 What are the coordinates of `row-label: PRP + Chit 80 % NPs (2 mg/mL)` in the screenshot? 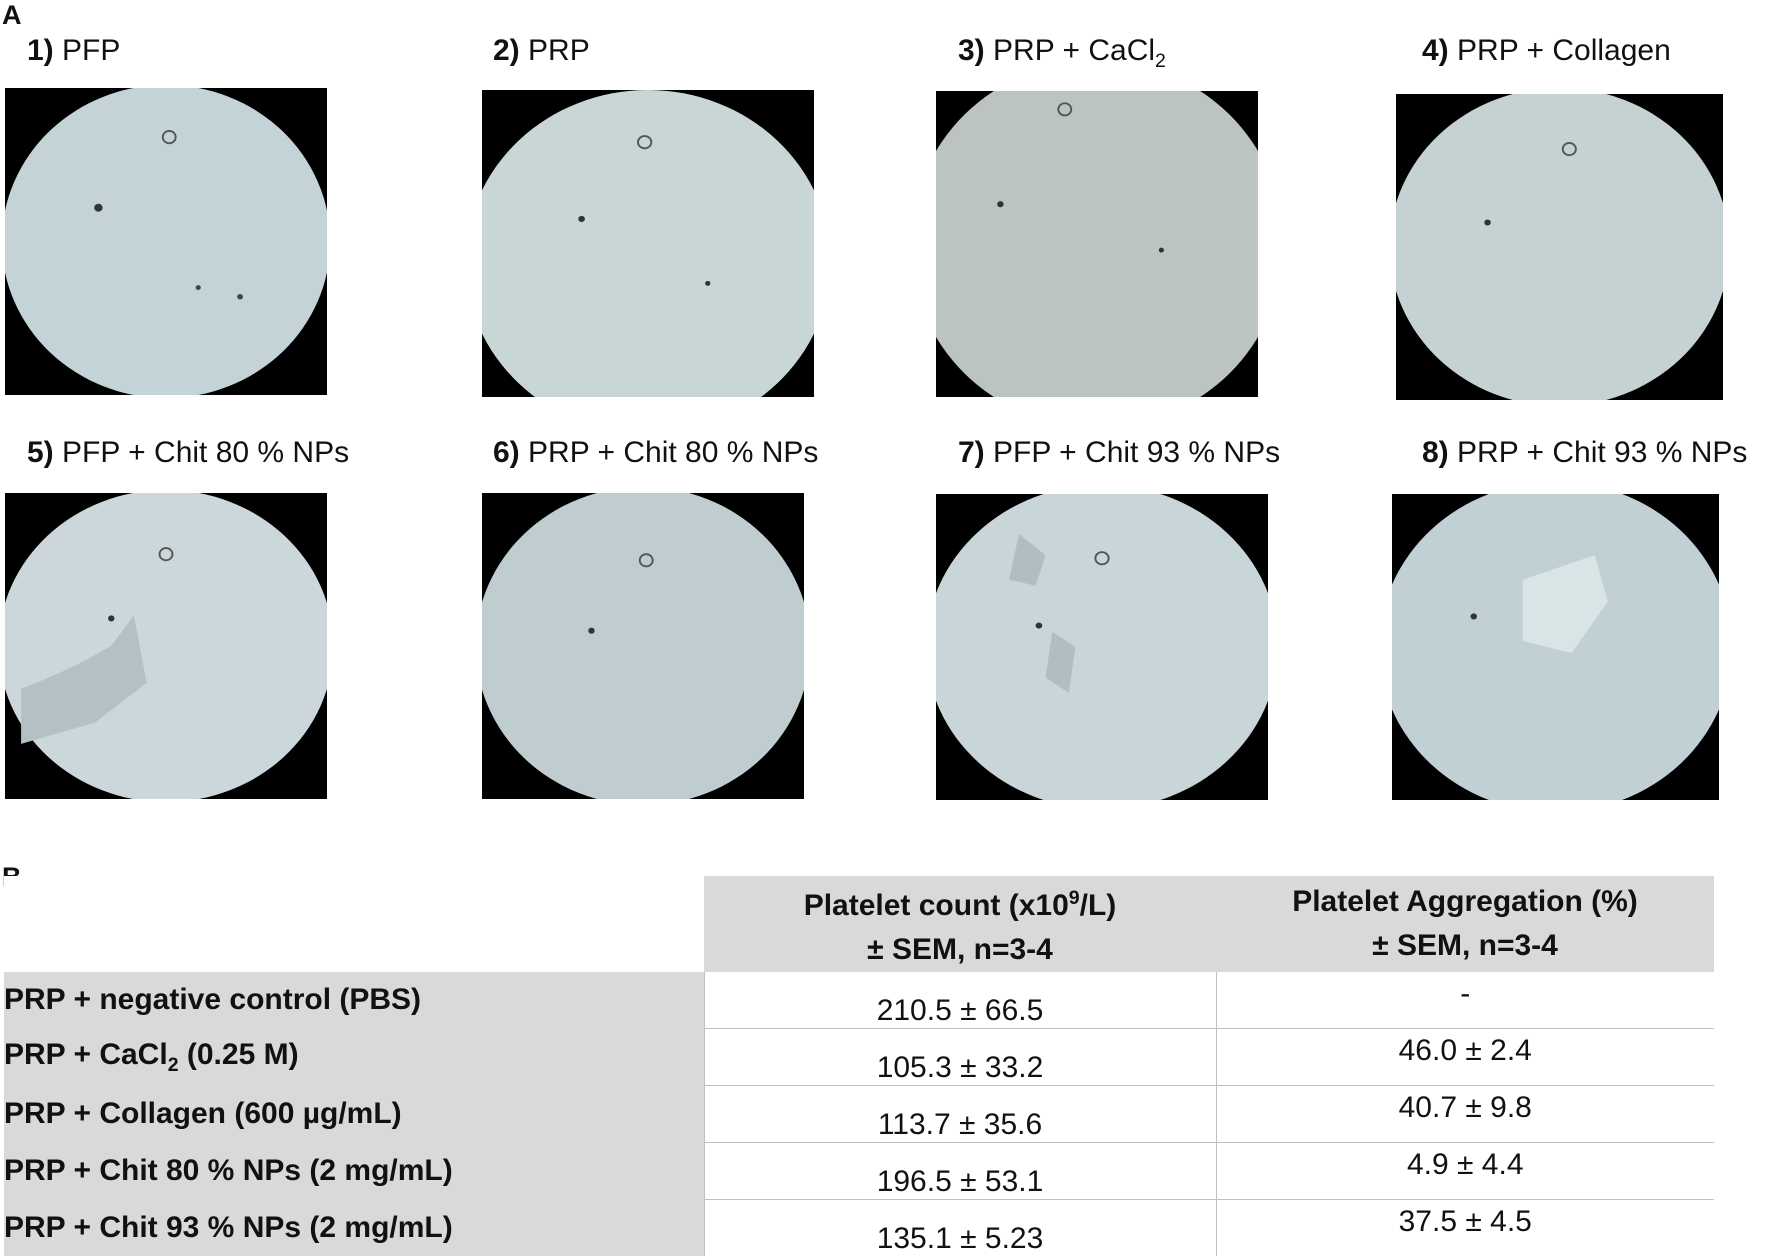 It's located at (354, 1171).